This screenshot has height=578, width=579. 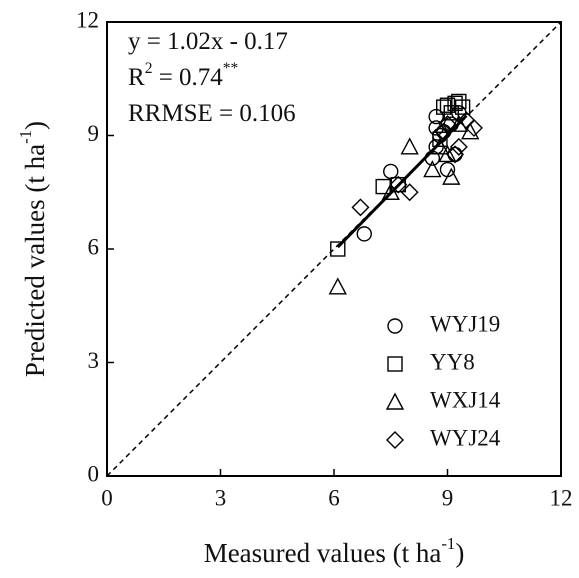 What do you see at coordinates (448, 497) in the screenshot?
I see `x-tick-label: 9` at bounding box center [448, 497].